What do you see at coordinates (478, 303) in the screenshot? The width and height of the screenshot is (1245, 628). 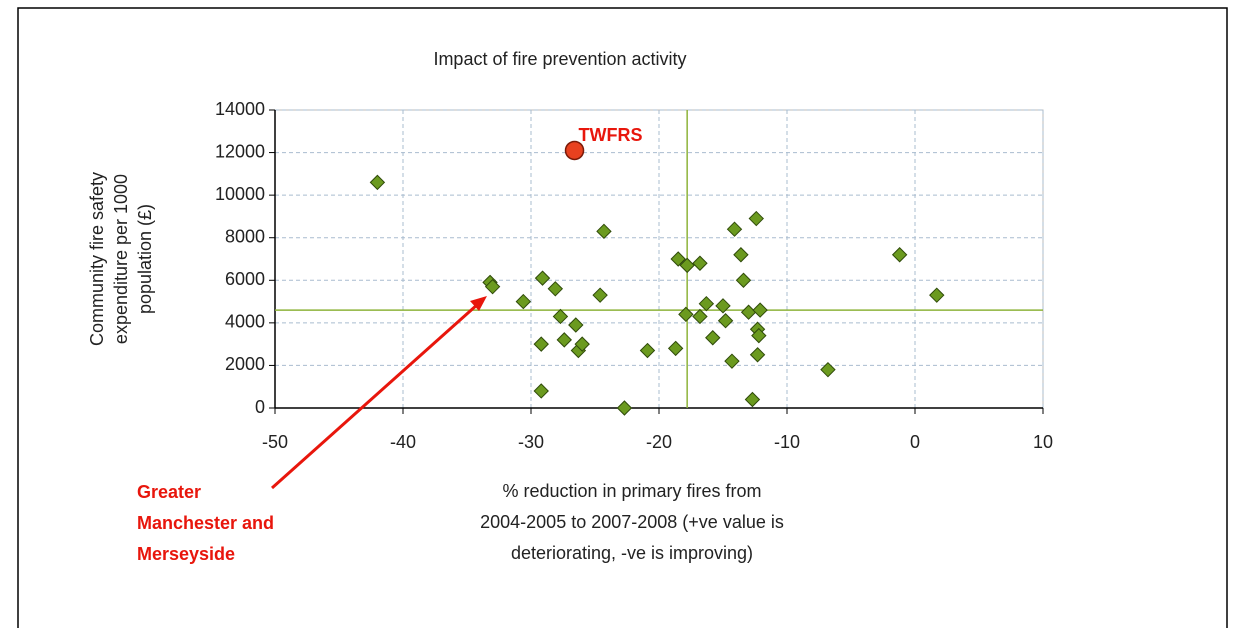 I see `annotation-arrowhead` at bounding box center [478, 303].